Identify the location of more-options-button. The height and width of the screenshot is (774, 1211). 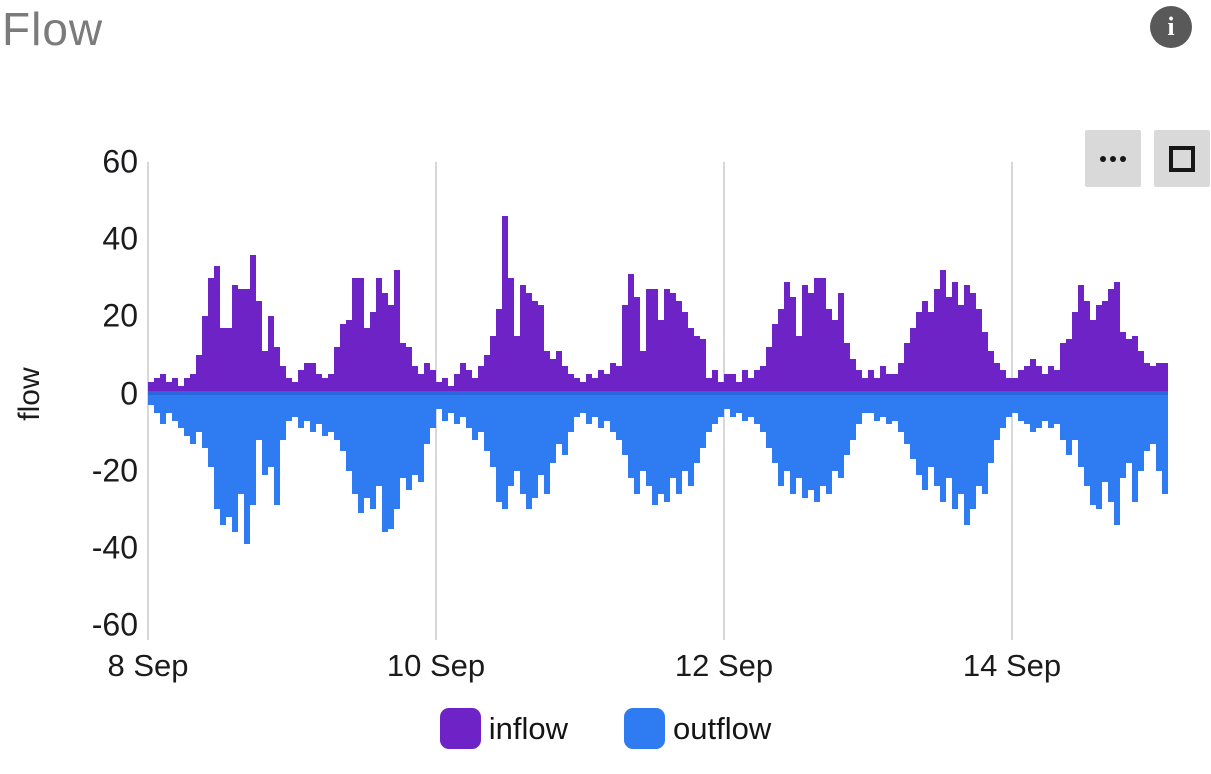
(1113, 158).